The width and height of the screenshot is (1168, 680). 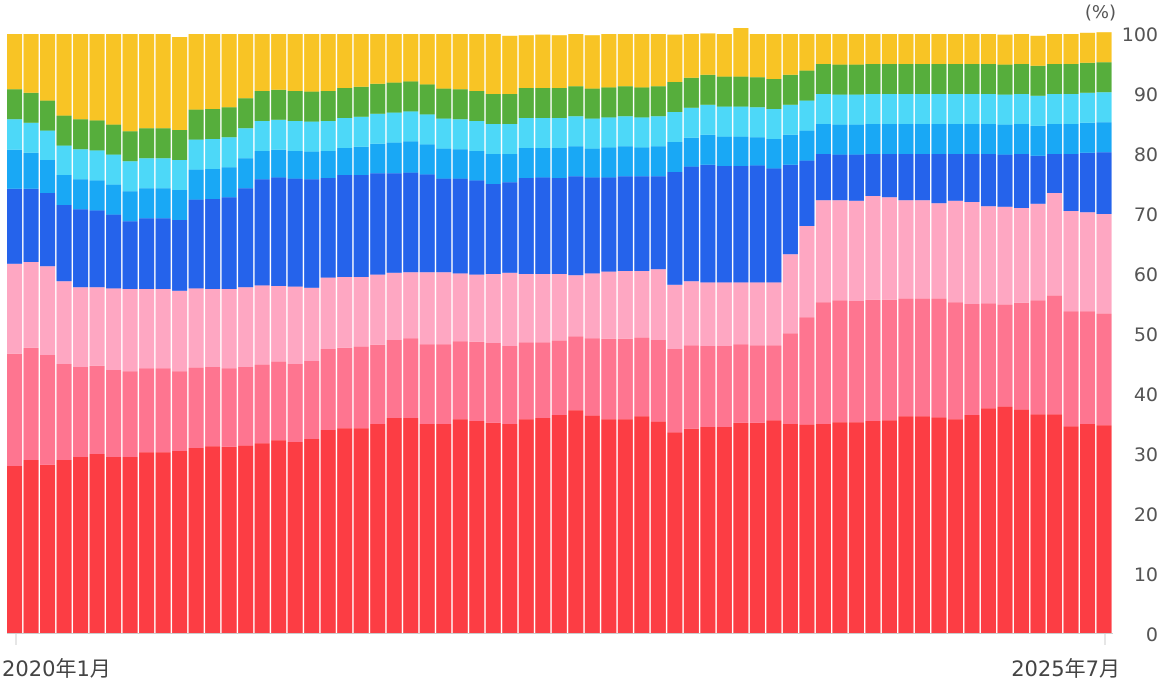 What do you see at coordinates (147, 253) in the screenshot?
I see `bar-segment-s3-p8` at bounding box center [147, 253].